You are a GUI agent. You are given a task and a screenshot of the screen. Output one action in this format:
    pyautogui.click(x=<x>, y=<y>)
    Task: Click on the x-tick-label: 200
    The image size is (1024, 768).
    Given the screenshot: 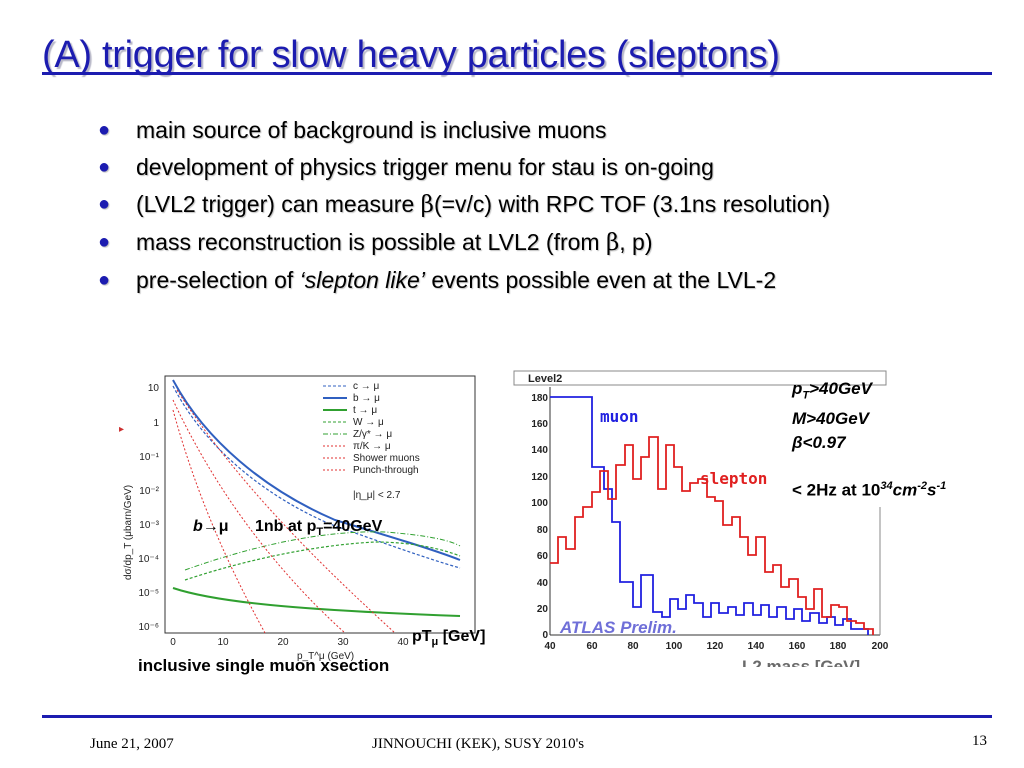 What is the action you would take?
    pyautogui.click(x=880, y=646)
    